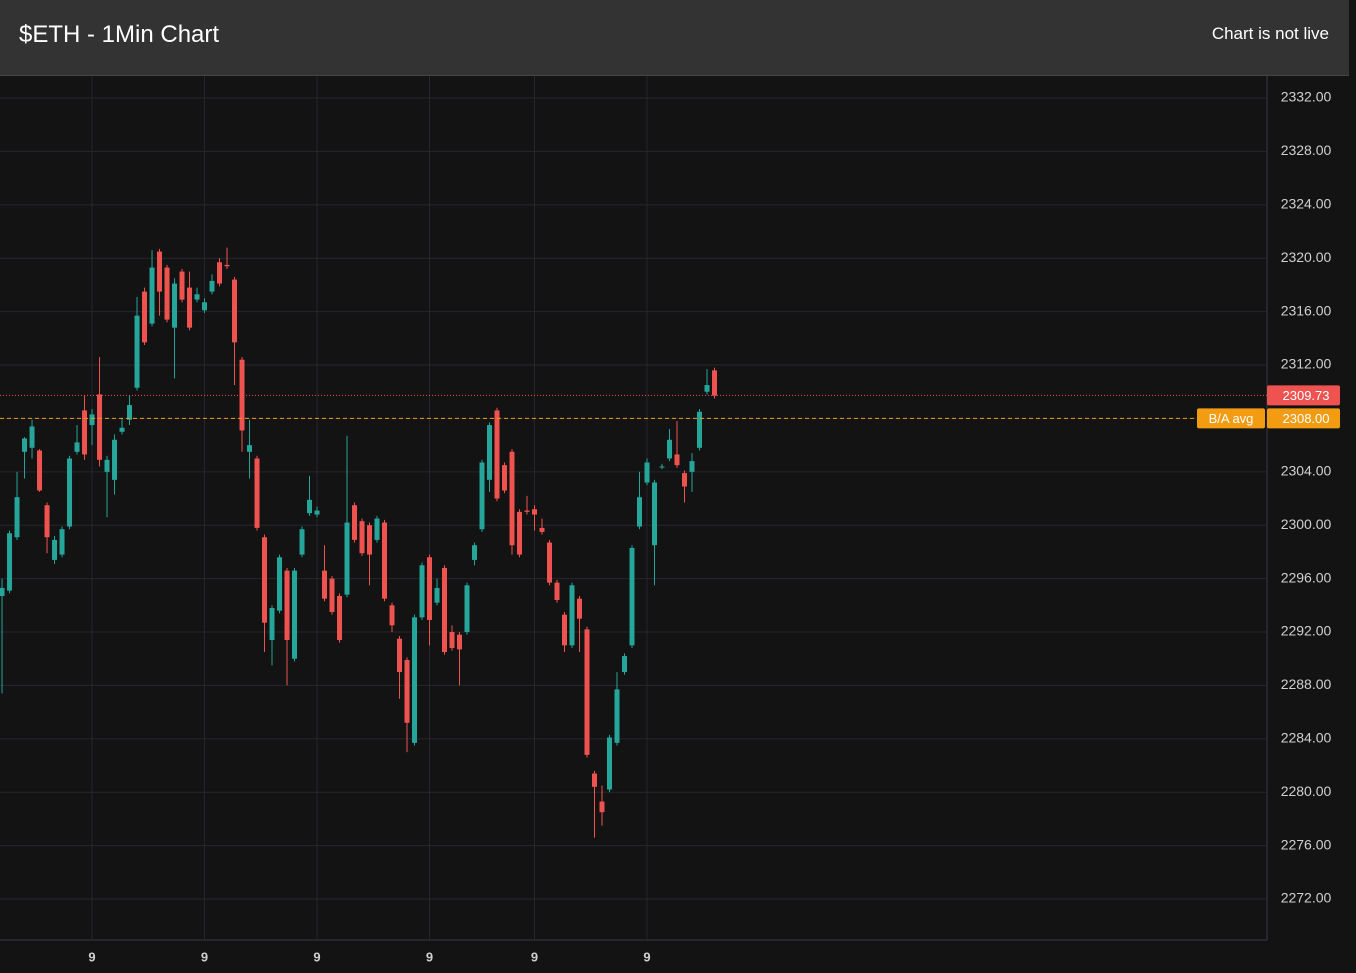 This screenshot has width=1356, height=973. I want to click on y-tick-label: 2296.00, so click(1306, 577).